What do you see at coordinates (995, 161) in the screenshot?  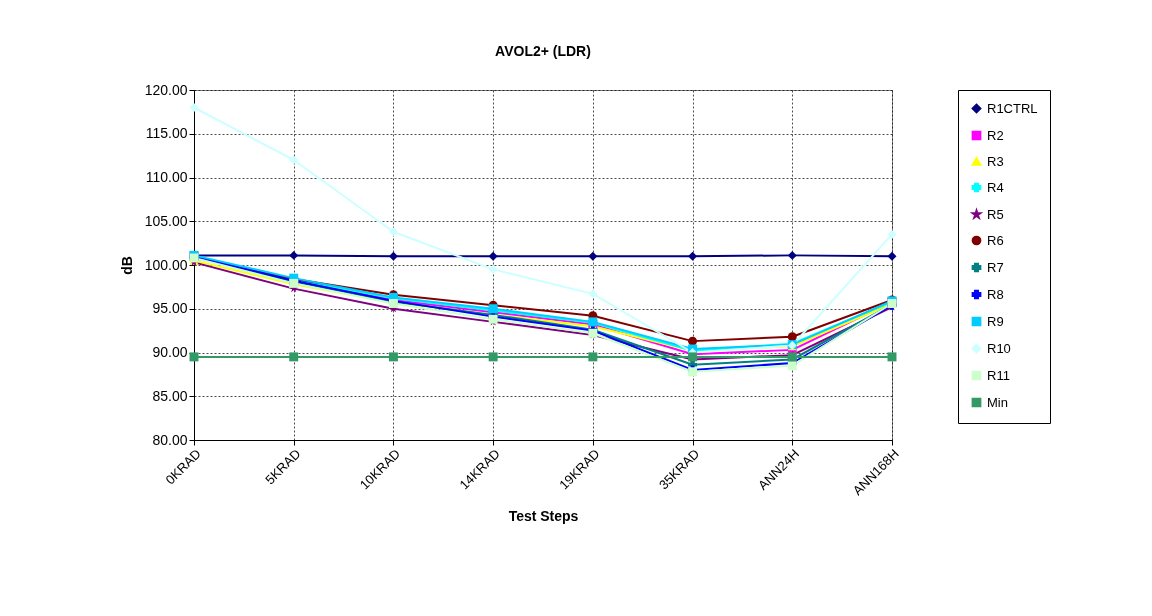 I see `legend-label: R3` at bounding box center [995, 161].